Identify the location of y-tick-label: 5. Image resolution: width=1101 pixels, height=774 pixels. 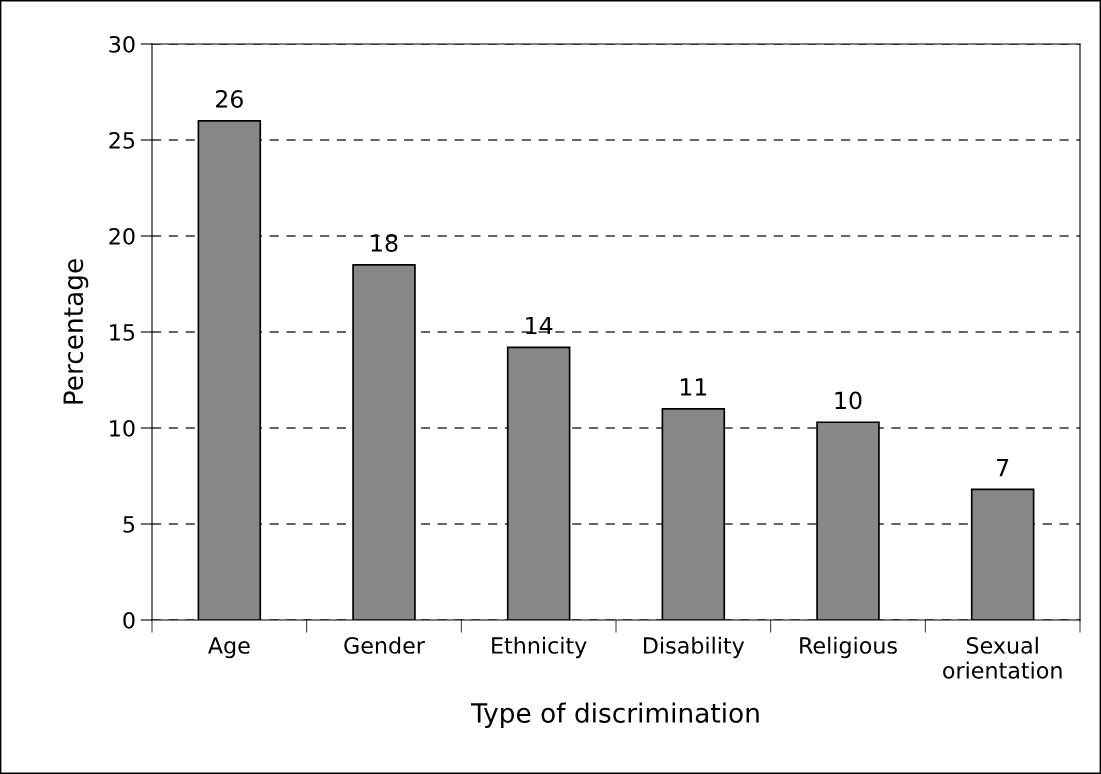
(129, 524).